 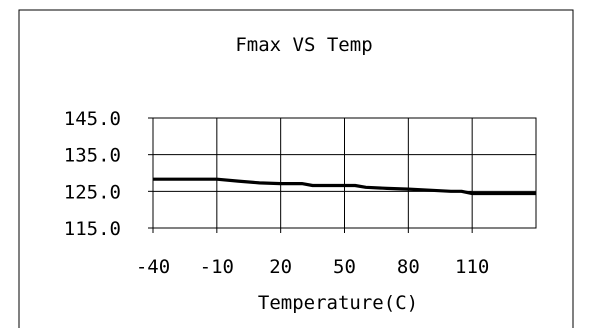 I want to click on series-layer, so click(x=344, y=186).